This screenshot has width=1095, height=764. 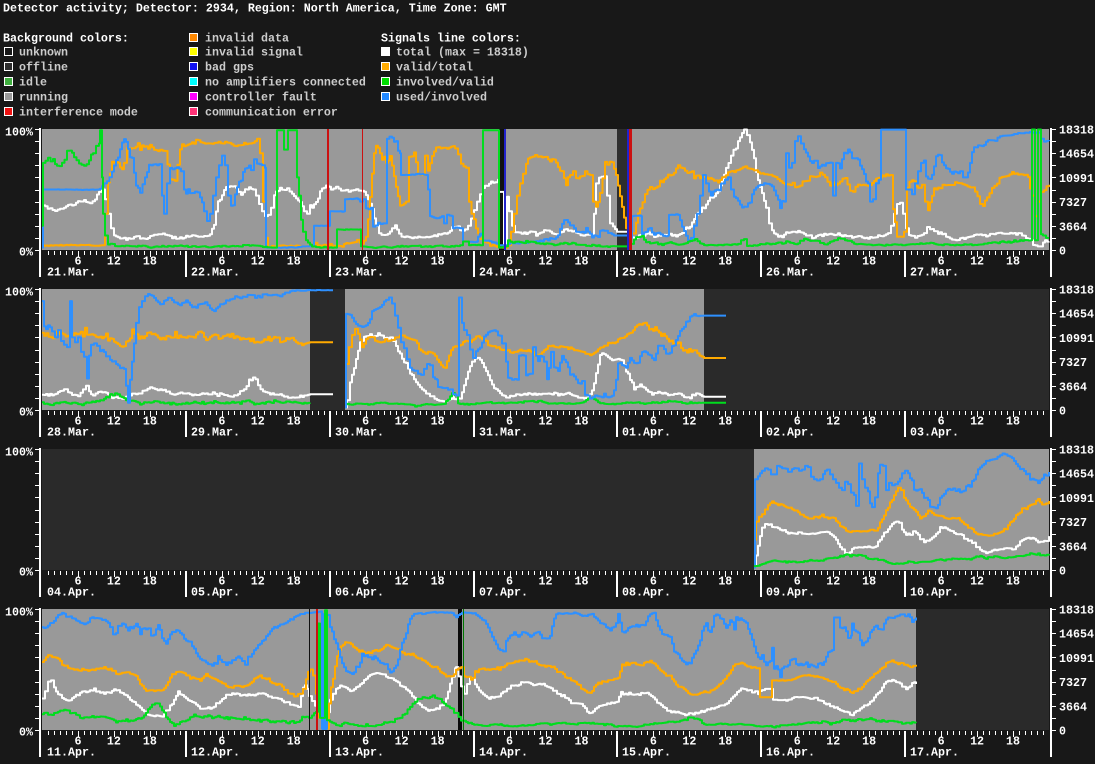 What do you see at coordinates (71, 753) in the screenshot?
I see `svg-text: 11.Apr.` at bounding box center [71, 753].